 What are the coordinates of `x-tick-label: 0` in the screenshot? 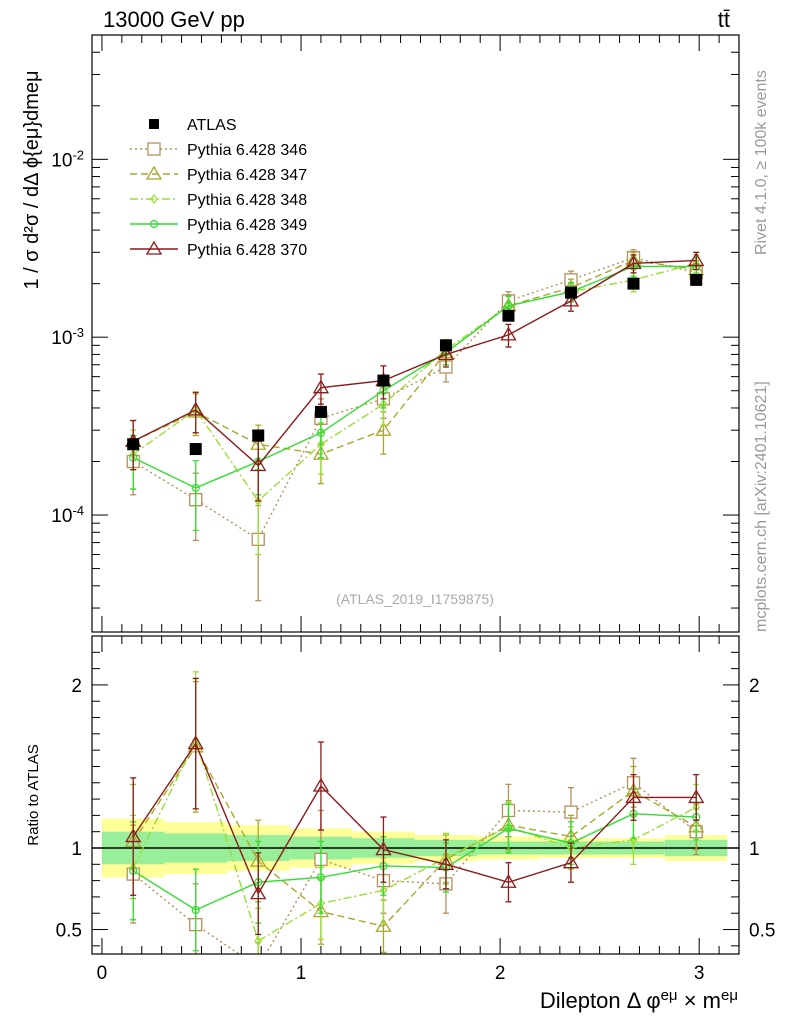 It's located at (102, 973).